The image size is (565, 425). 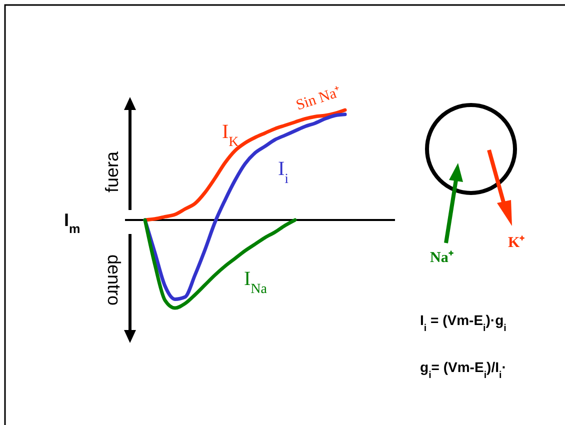 What do you see at coordinates (463, 369) in the screenshot?
I see `text: g$_{i}$= (Vm-E$_{i}$)/I$_{i}$·` at bounding box center [463, 369].